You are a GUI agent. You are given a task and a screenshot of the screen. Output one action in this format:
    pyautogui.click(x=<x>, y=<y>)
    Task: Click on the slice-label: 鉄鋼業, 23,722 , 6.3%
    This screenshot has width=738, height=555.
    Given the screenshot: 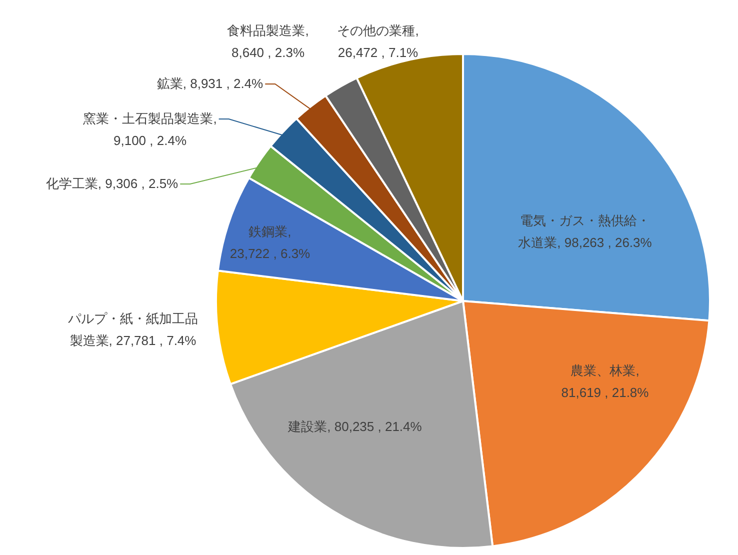 What is the action you would take?
    pyautogui.click(x=270, y=243)
    